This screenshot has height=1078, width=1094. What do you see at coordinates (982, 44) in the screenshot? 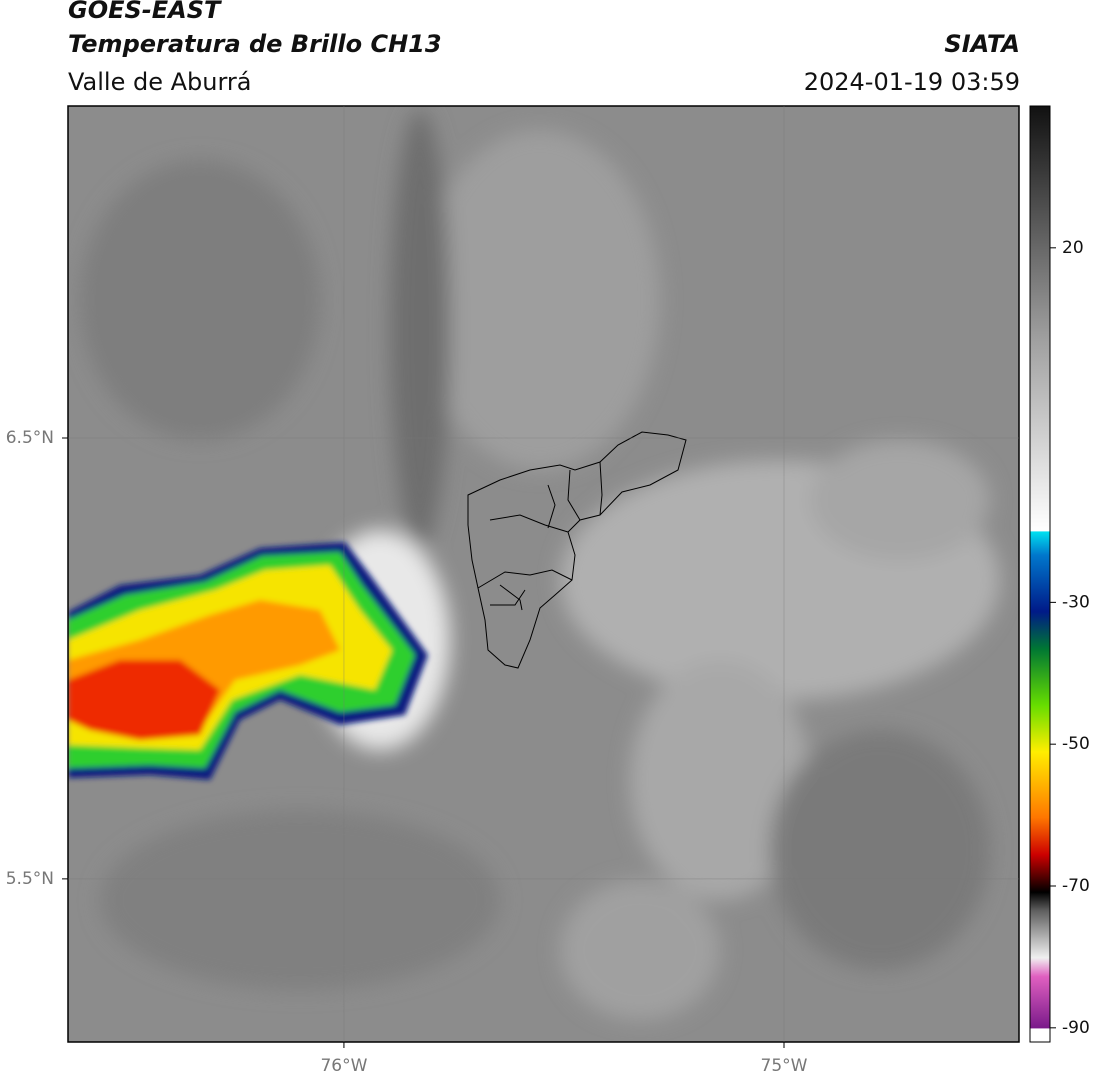
I see `agency-label: SIATA` at bounding box center [982, 44].